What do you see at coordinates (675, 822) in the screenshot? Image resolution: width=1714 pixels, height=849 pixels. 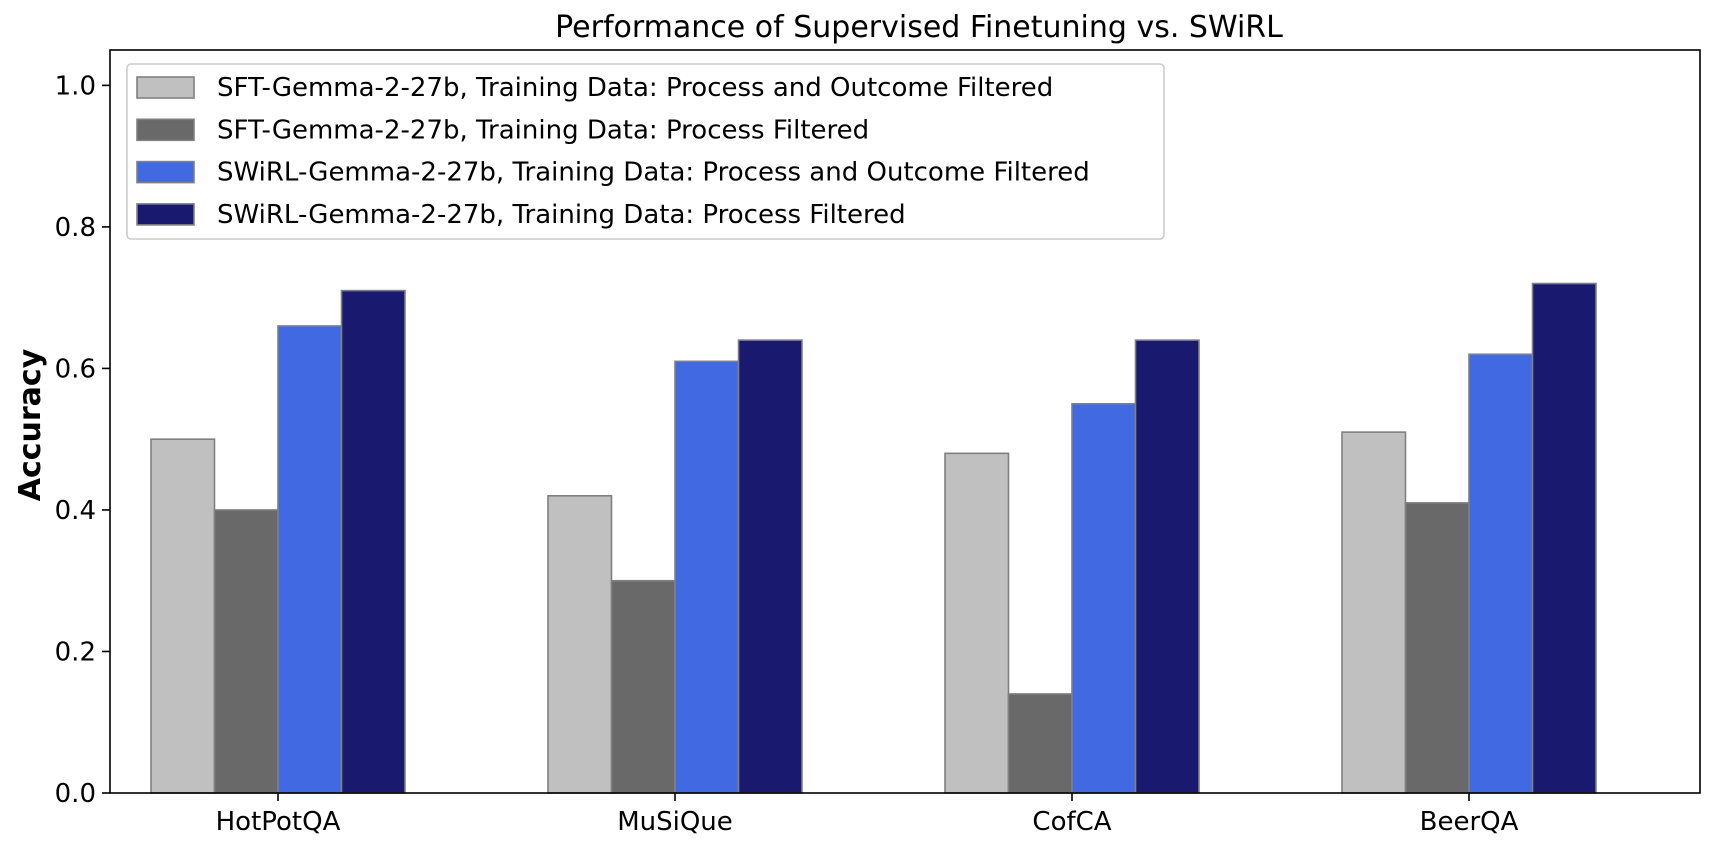 I see `x-tick-label: MuSiQue` at bounding box center [675, 822].